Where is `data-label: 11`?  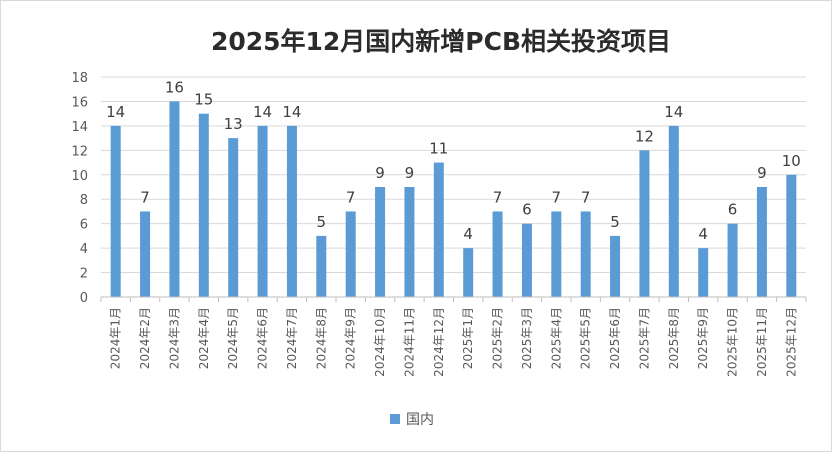 data-label: 11 is located at coordinates (438, 149).